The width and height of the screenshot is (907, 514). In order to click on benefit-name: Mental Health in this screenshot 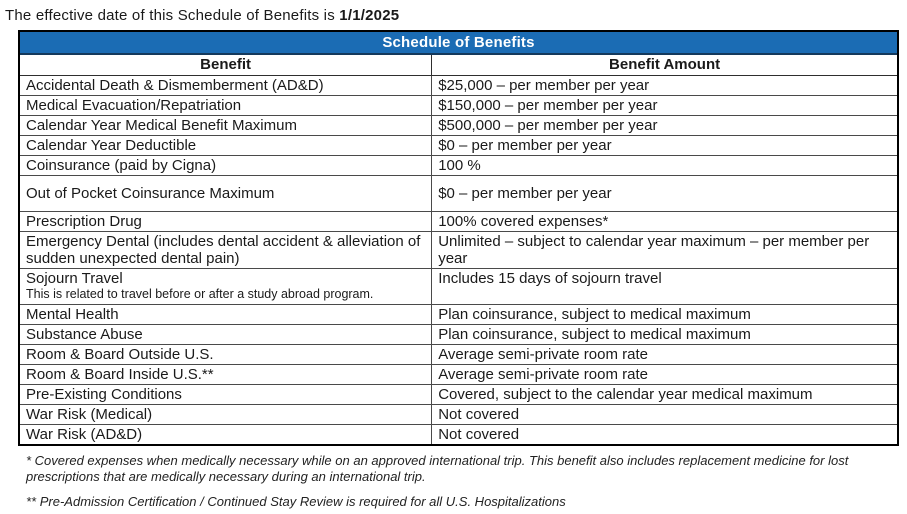, I will do `click(72, 314)`.